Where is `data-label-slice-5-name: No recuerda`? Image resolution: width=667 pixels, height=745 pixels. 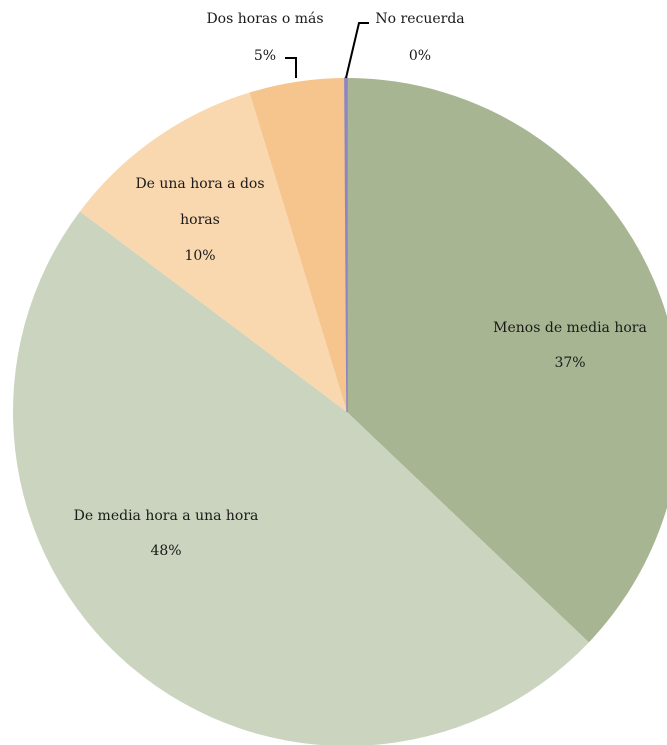 data-label-slice-5-name: No recuerda is located at coordinates (419, 19).